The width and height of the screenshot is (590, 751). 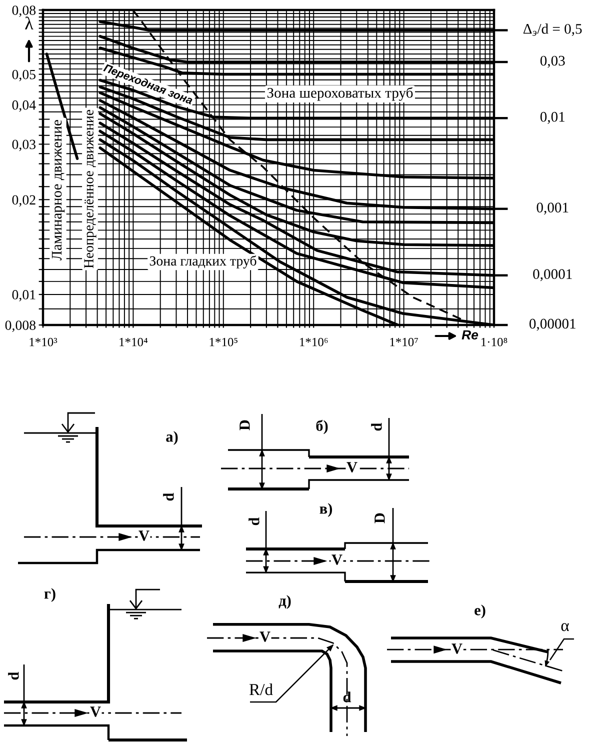 I want to click on legend-label: Δ$_{э}$/d = 0,5, so click(x=552, y=30).